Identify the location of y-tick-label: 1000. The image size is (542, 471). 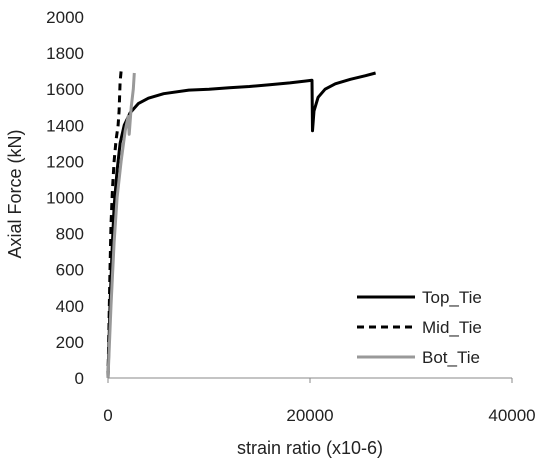
(65, 198).